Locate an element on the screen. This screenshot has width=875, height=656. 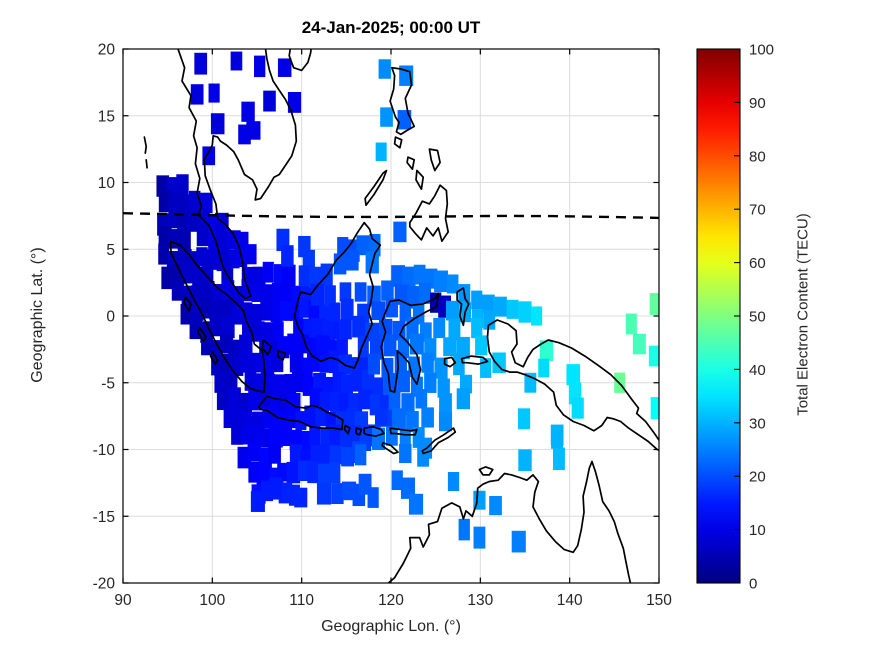
coast-belitung is located at coordinates (281, 355).